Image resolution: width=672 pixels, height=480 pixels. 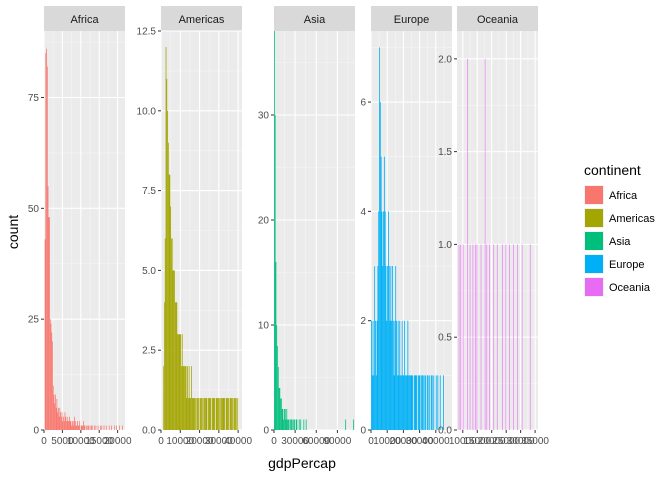 I want to click on facet-label-americas: Americas, so click(x=202, y=20).